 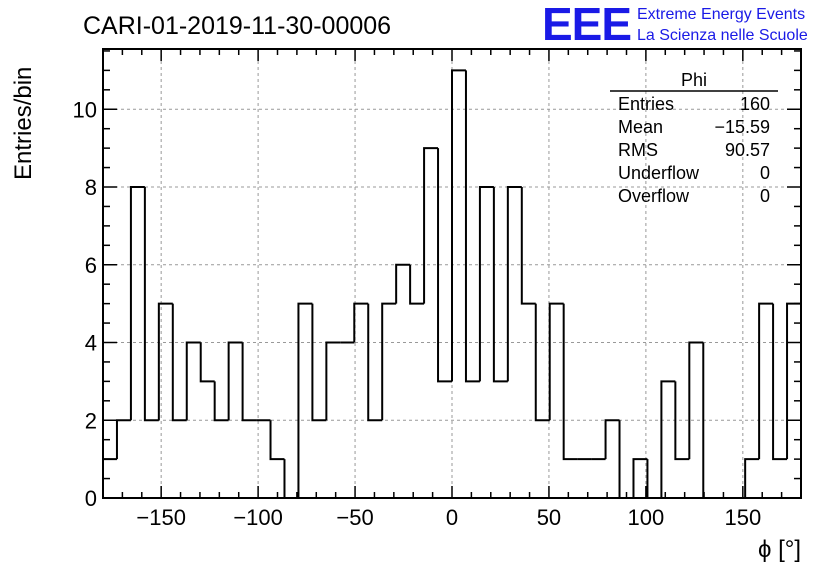 I want to click on stats-value-underflow: 0, so click(x=765, y=173).